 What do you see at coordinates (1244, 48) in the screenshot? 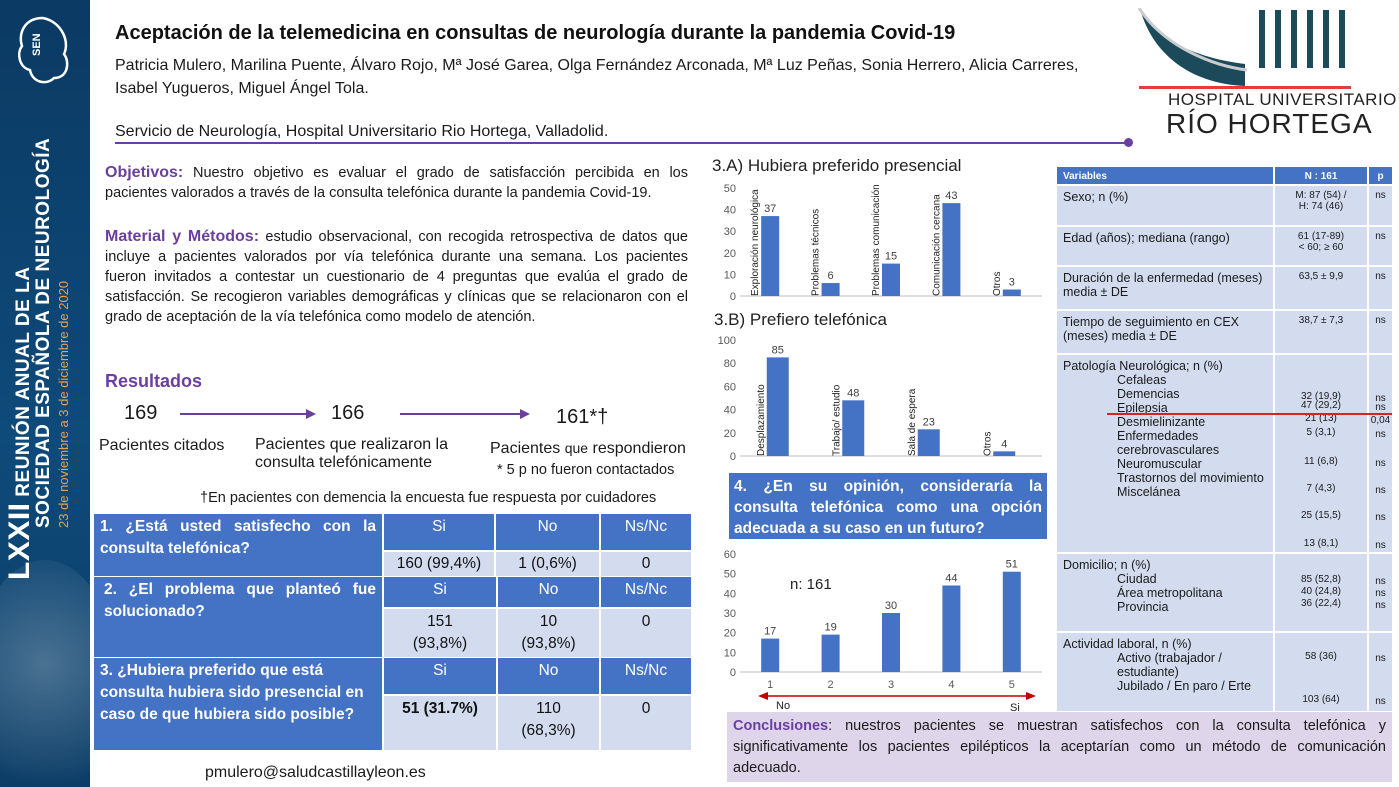
I see `hospital-logo-icon` at bounding box center [1244, 48].